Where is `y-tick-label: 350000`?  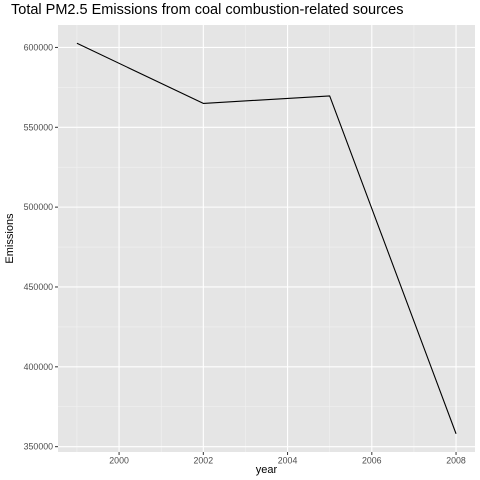
y-tick-label: 350000 is located at coordinates (38, 447).